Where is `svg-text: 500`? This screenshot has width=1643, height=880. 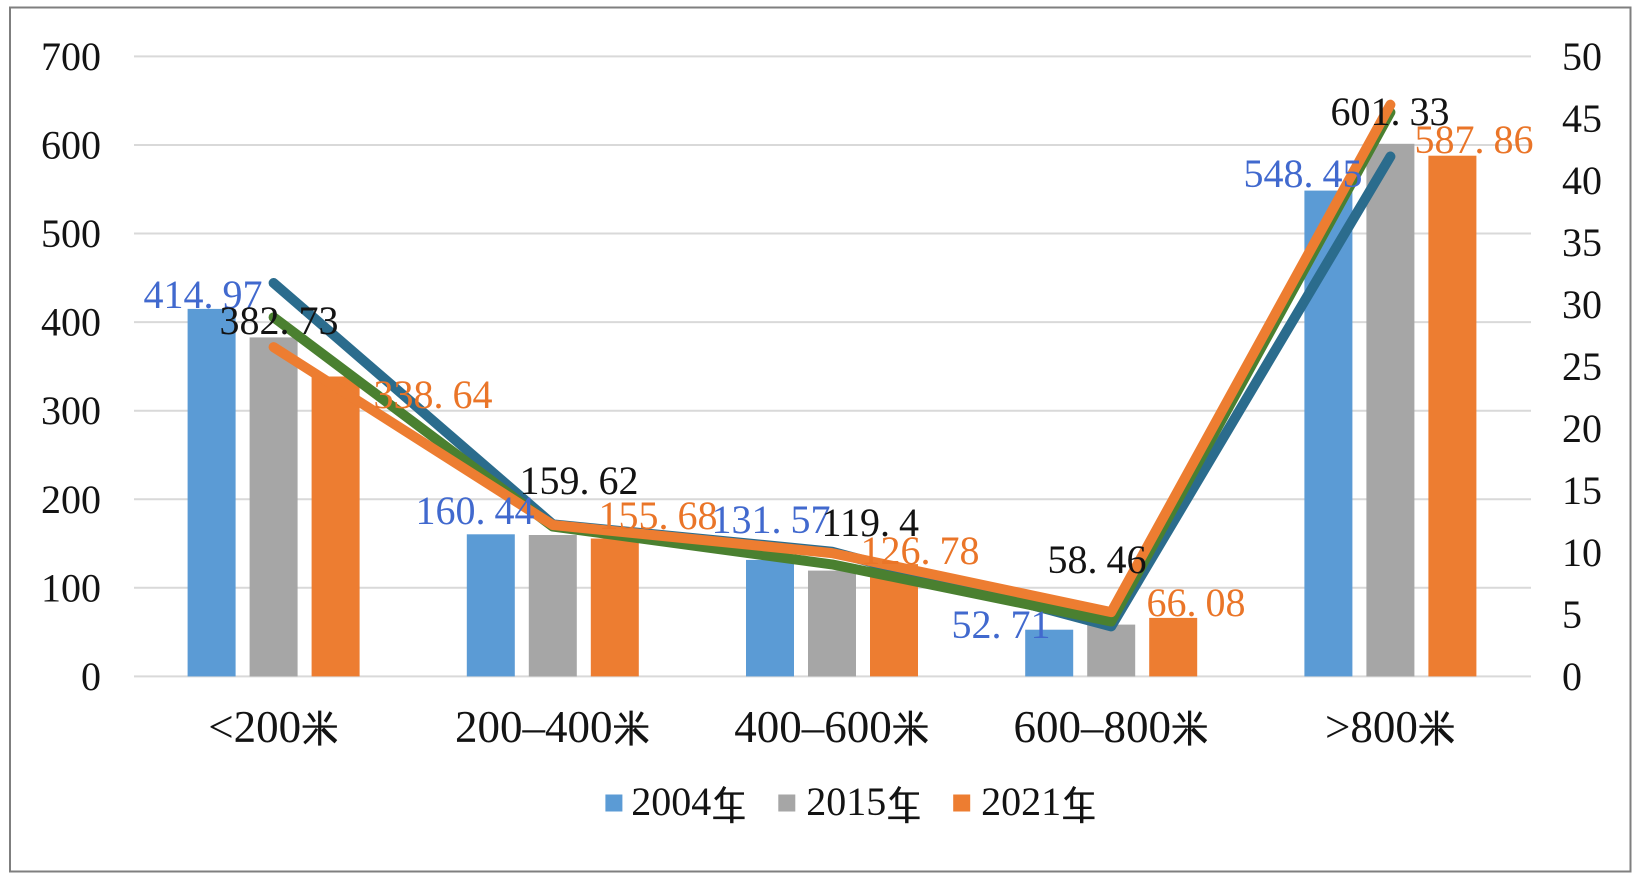 svg-text: 500 is located at coordinates (71, 233).